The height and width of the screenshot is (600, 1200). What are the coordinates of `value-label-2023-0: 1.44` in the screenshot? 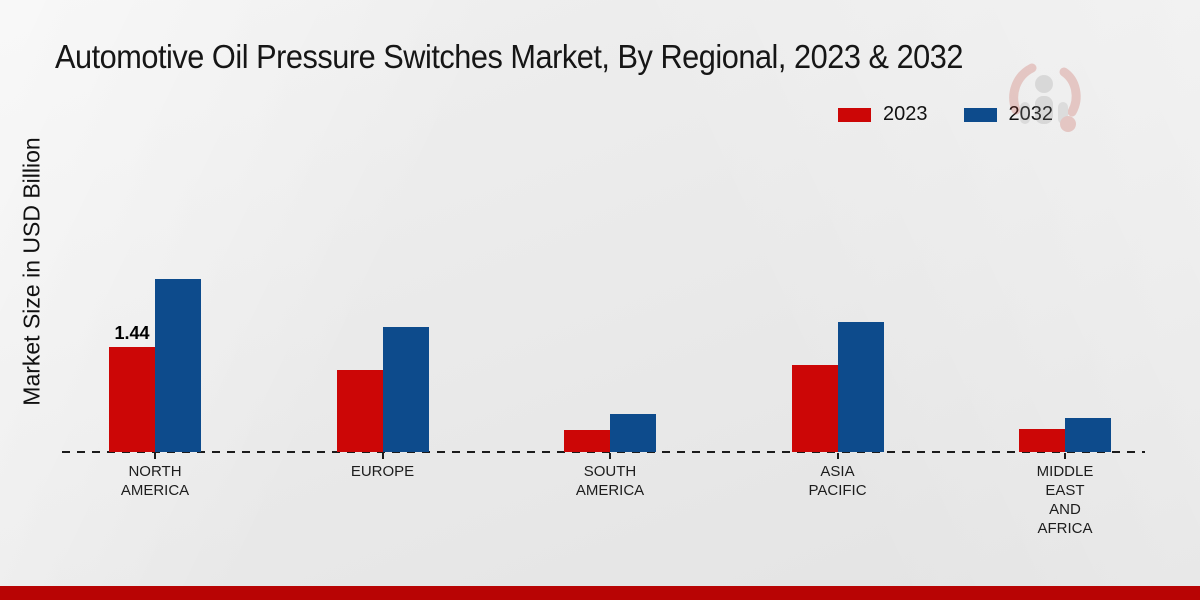 It's located at (132, 333).